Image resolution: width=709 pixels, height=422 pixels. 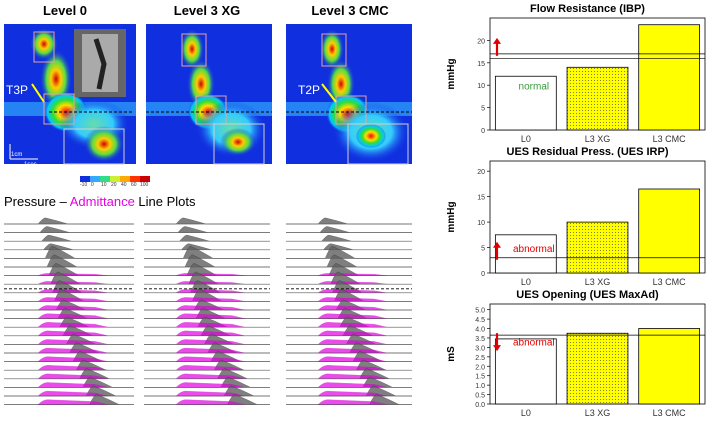 I want to click on scale-sec-label: 1sec, so click(x=30, y=165).